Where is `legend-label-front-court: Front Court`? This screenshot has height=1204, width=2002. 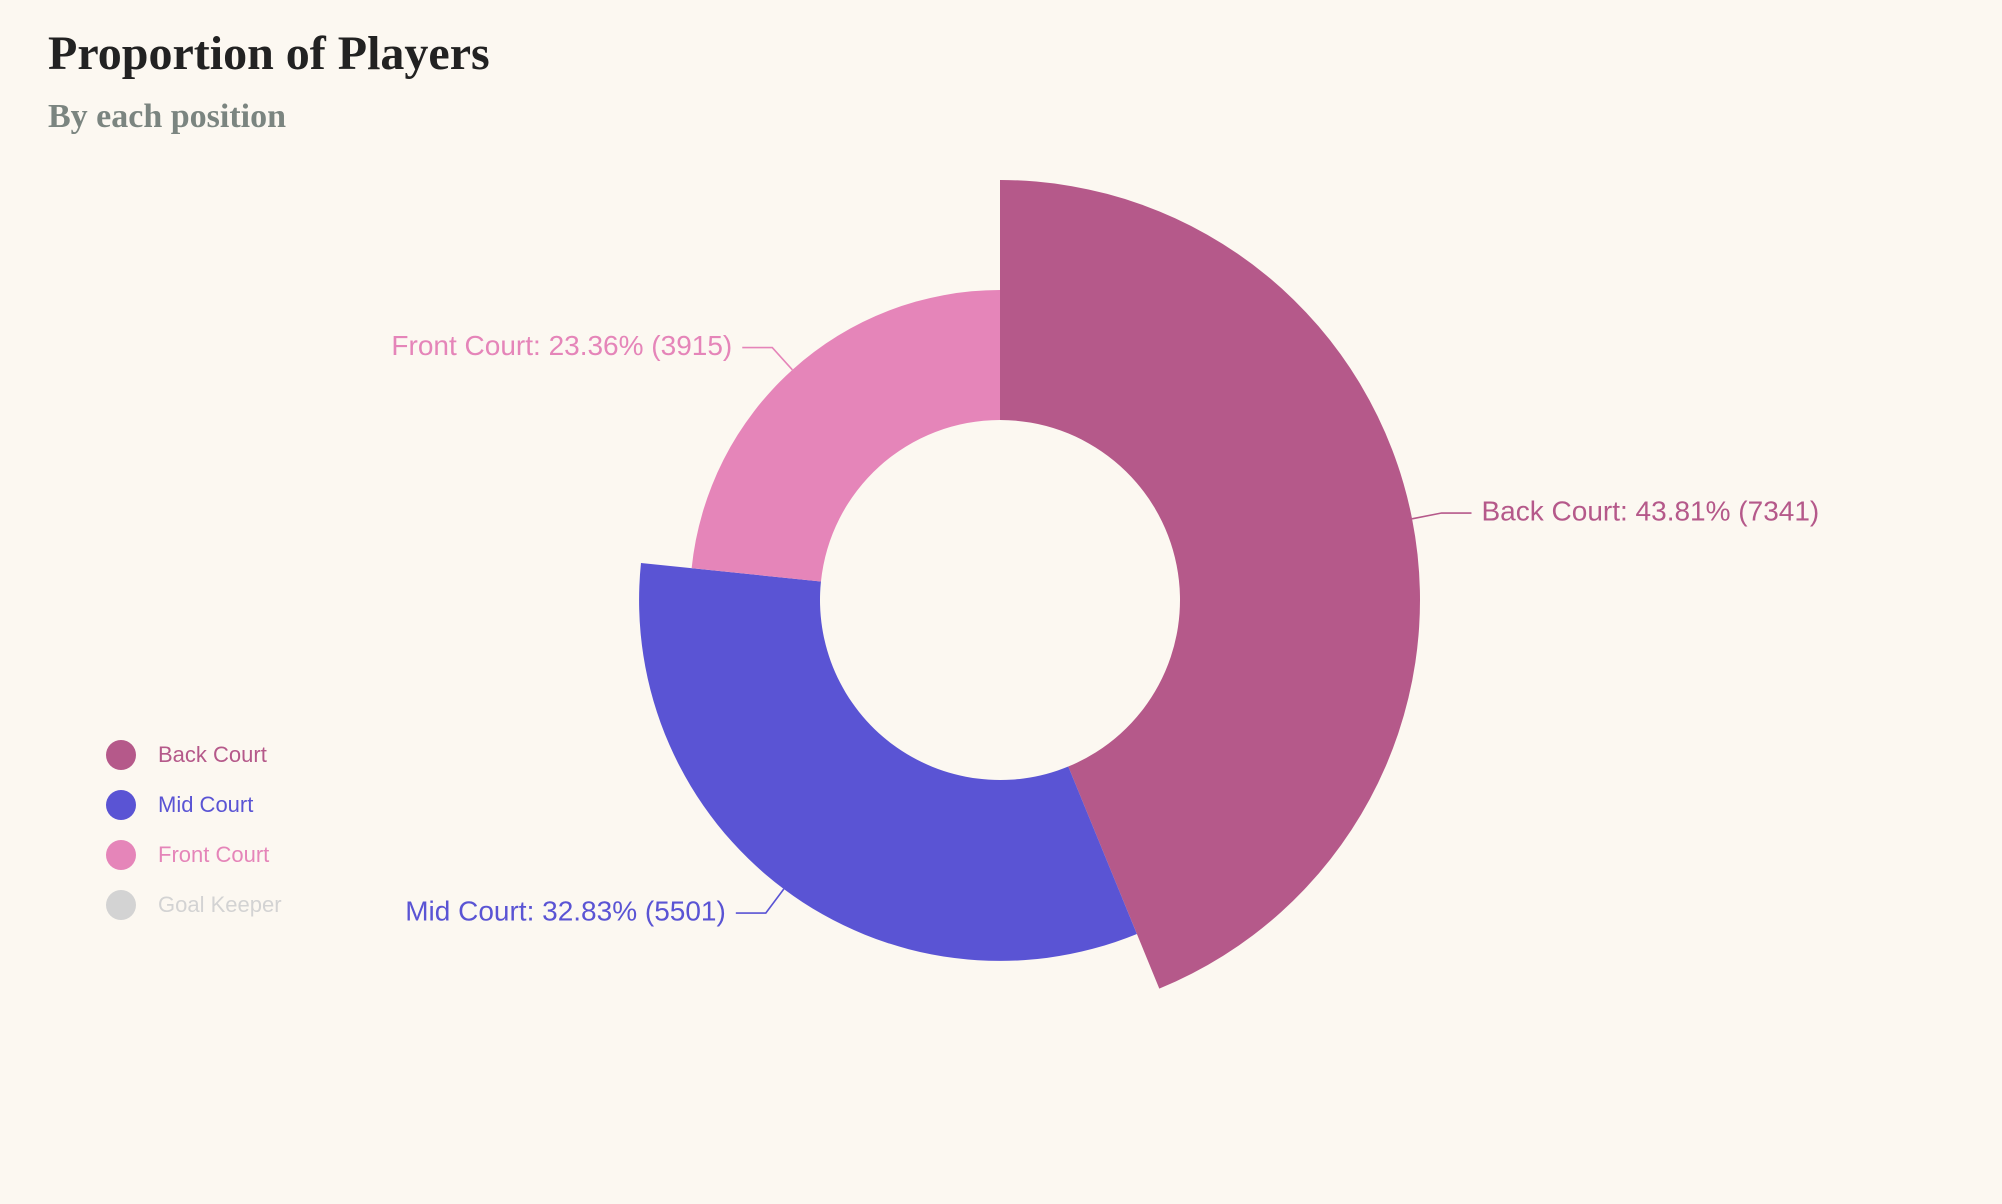 legend-label-front-court: Front Court is located at coordinates (214, 854).